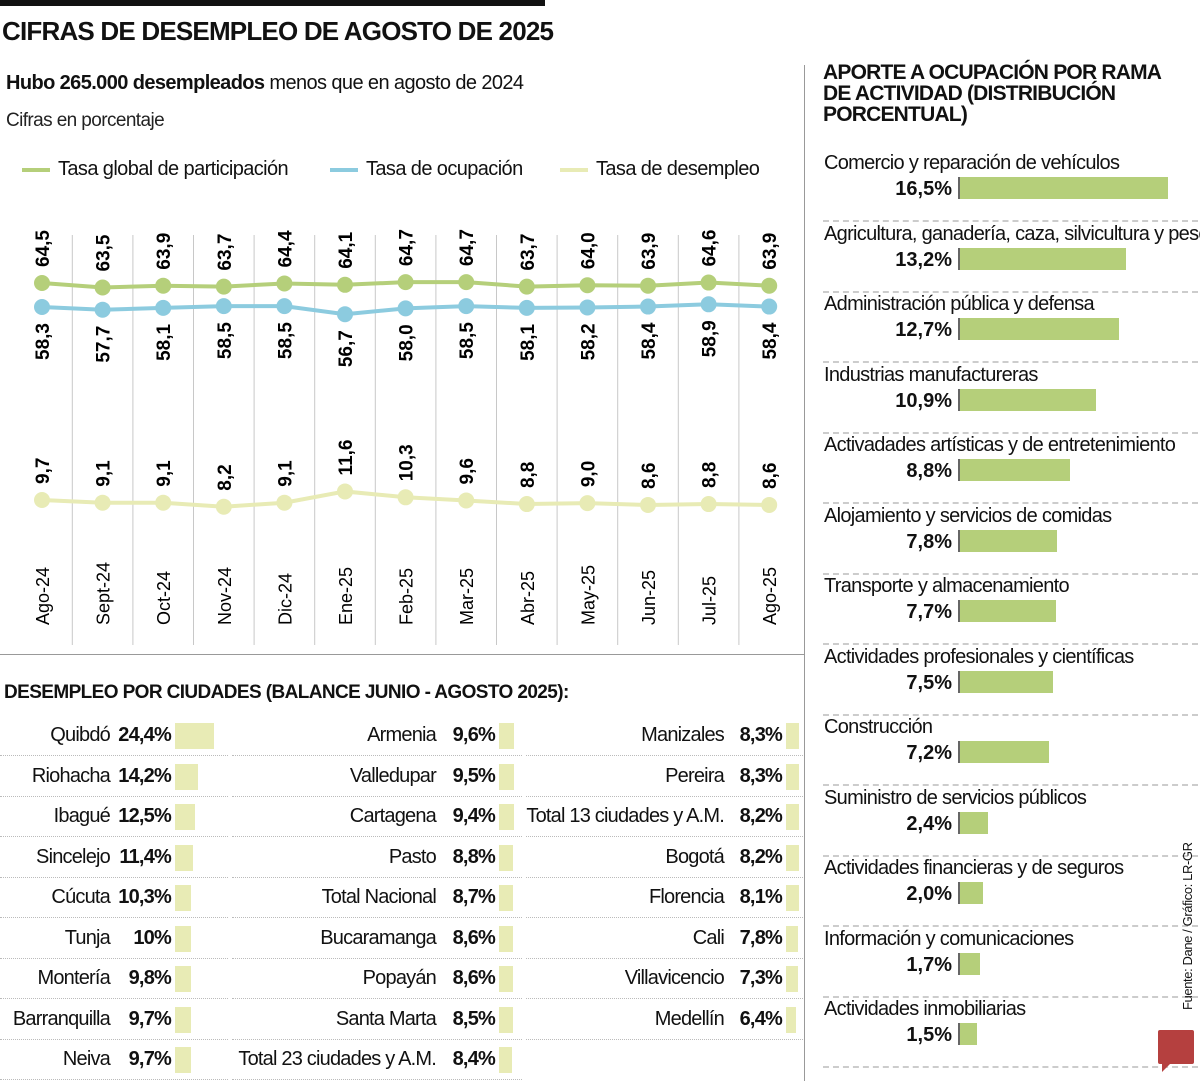  What do you see at coordinates (923, 259) in the screenshot?
I see `sector-value: 13,2%` at bounding box center [923, 259].